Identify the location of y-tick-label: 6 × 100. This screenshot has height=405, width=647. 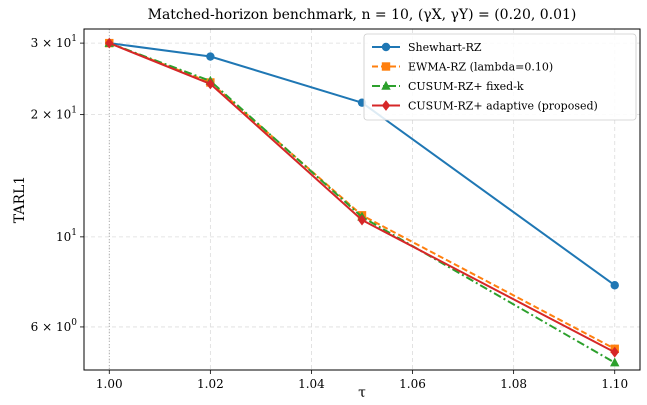
(54, 326).